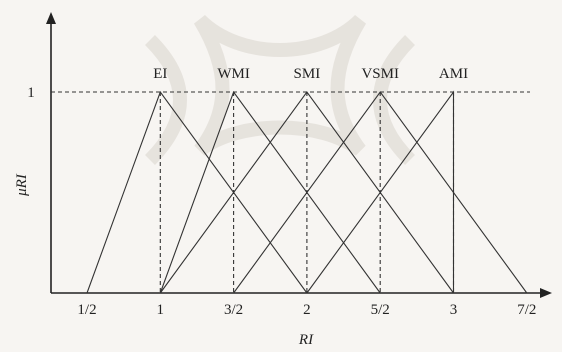 The height and width of the screenshot is (352, 562). What do you see at coordinates (233, 310) in the screenshot?
I see `x-tick-label: 3/2` at bounding box center [233, 310].